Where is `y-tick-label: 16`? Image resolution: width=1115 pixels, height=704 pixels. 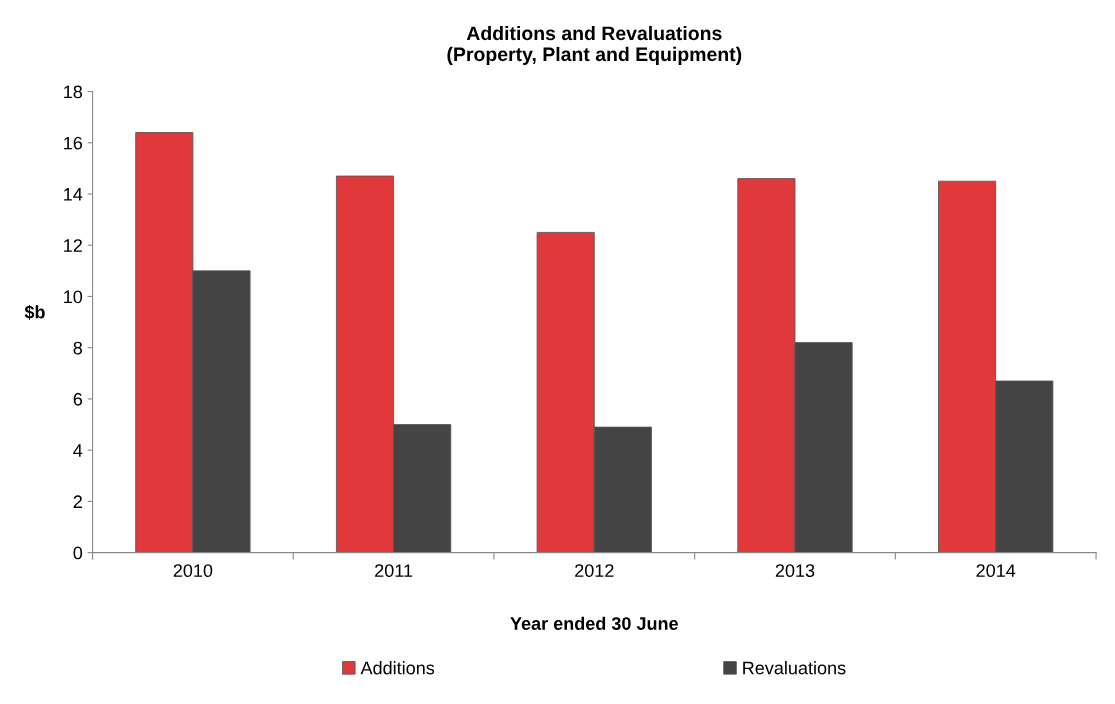
y-tick-label: 16 is located at coordinates (73, 143).